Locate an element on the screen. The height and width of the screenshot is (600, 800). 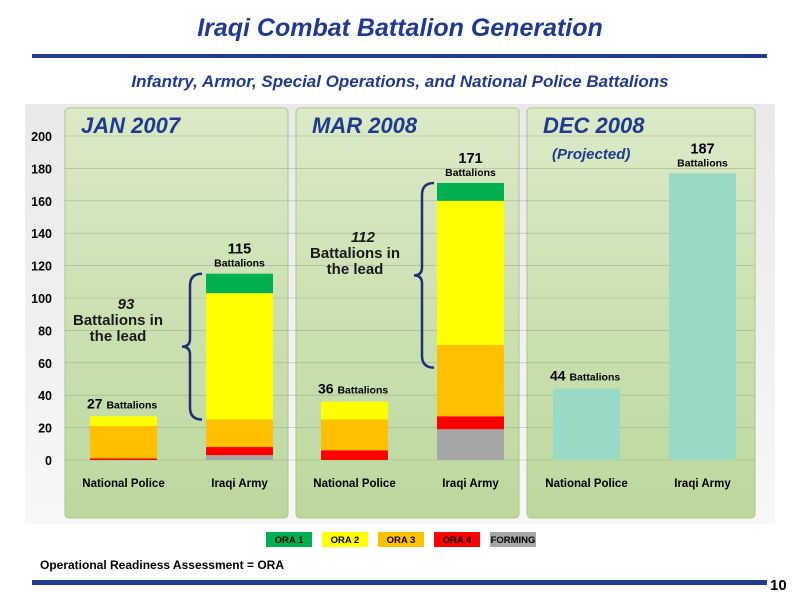
y-tick-label: 80 is located at coordinates (45, 331).